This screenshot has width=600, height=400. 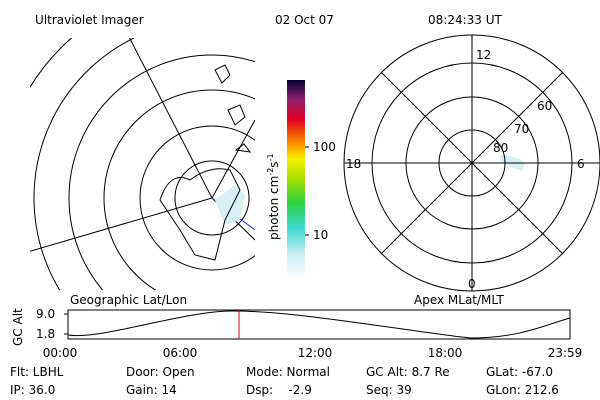 I want to click on lat-label: 80, so click(x=500, y=148).